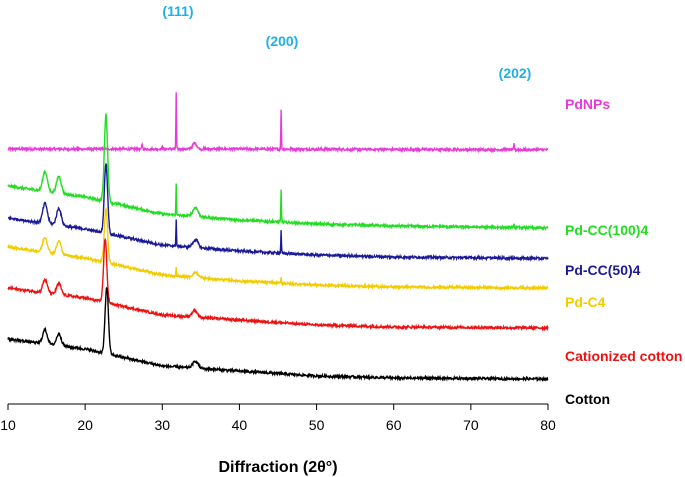  What do you see at coordinates (277, 467) in the screenshot?
I see `x-axis-title: Diffraction (2θ°)` at bounding box center [277, 467].